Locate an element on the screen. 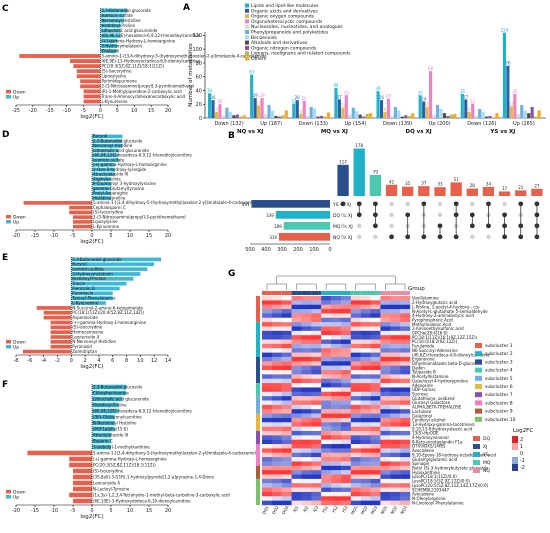  x-tick-label: 5 is located at coordinates (110, 511).